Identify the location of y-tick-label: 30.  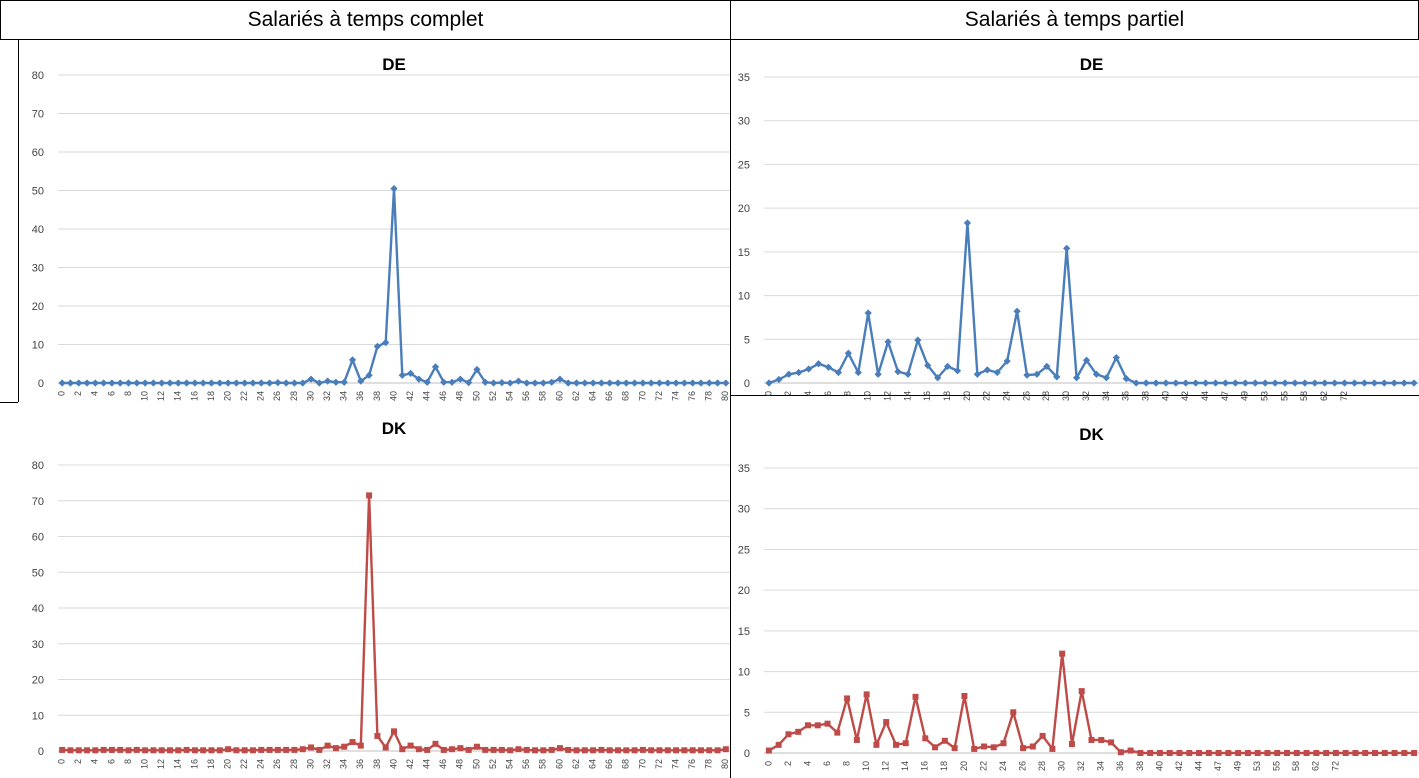
(744, 510).